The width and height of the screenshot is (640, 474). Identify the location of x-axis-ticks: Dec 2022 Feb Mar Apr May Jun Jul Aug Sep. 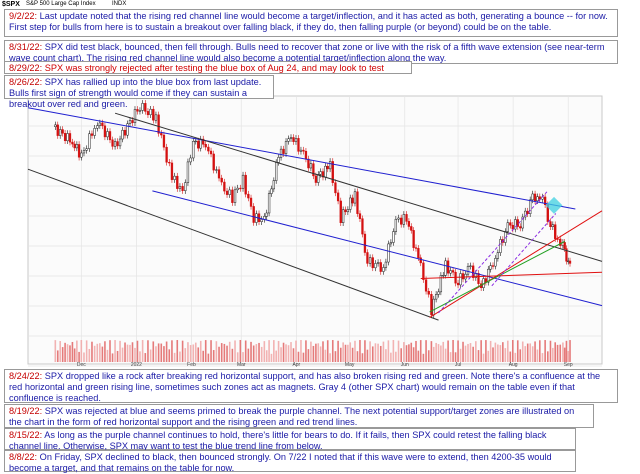
(325, 365).